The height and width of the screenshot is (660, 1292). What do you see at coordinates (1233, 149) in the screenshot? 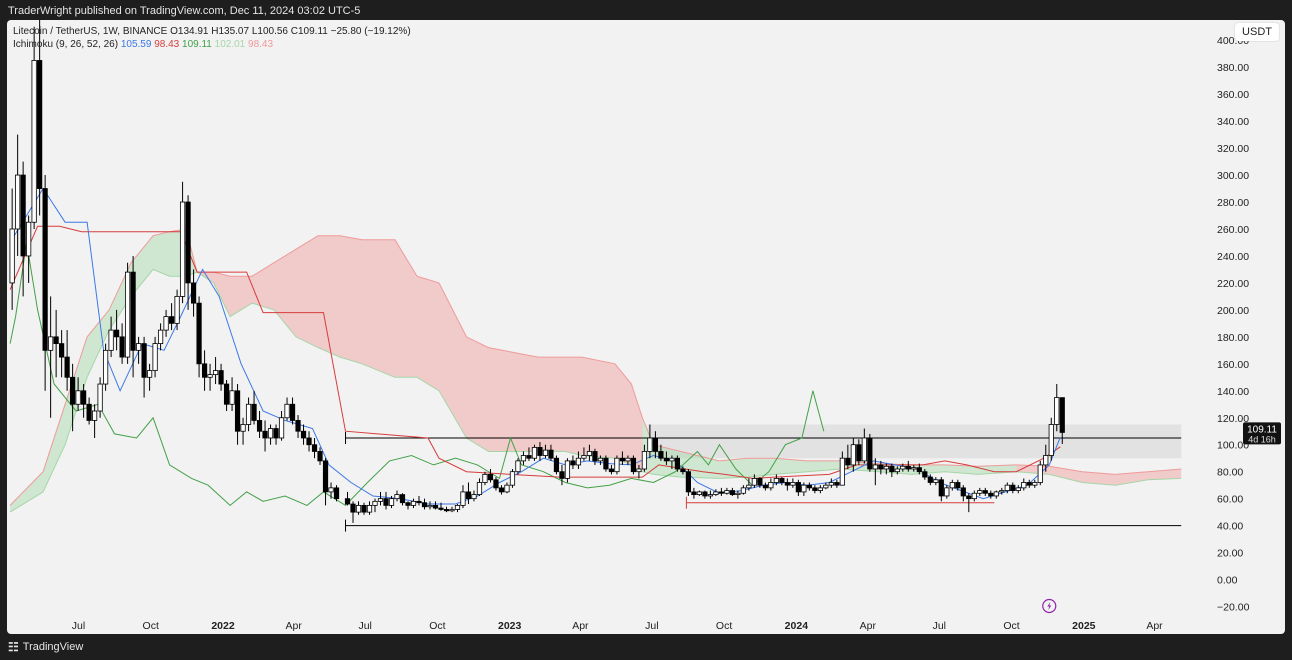
I see `y-tick-label: 320.00` at bounding box center [1233, 149].